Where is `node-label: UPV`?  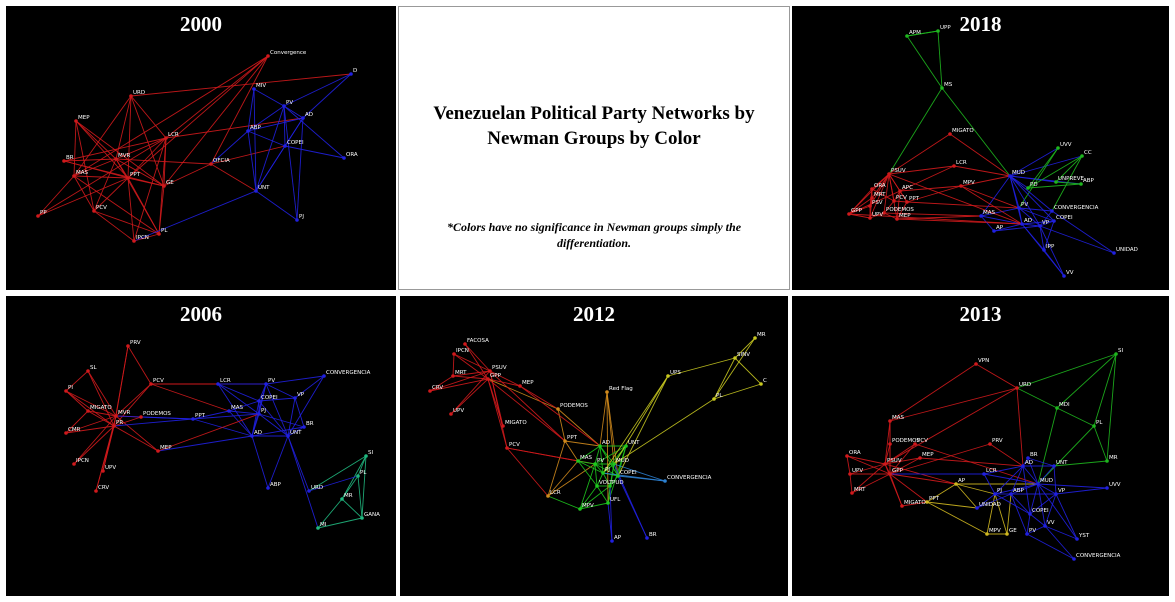
node-label: UPV is located at coordinates (877, 215).